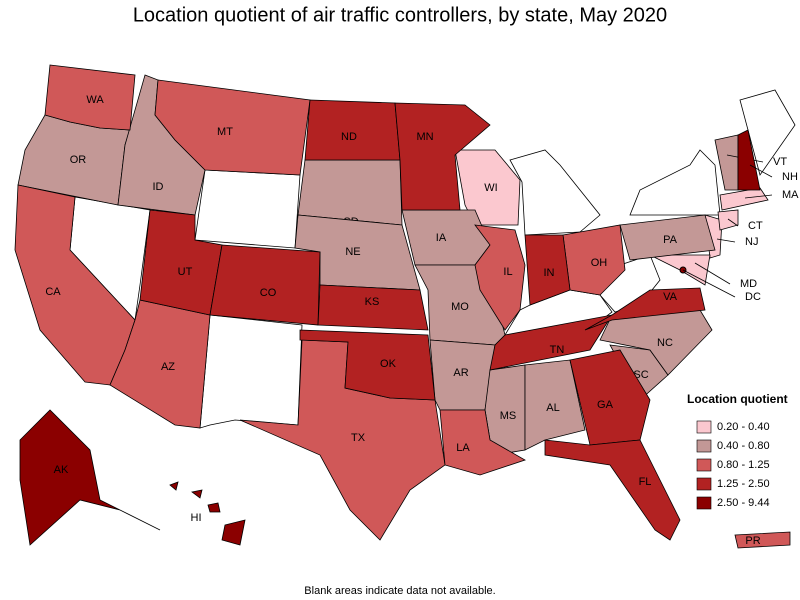 The image size is (800, 600). Describe the element at coordinates (352, 252) in the screenshot. I see `state-label: NE` at that location.